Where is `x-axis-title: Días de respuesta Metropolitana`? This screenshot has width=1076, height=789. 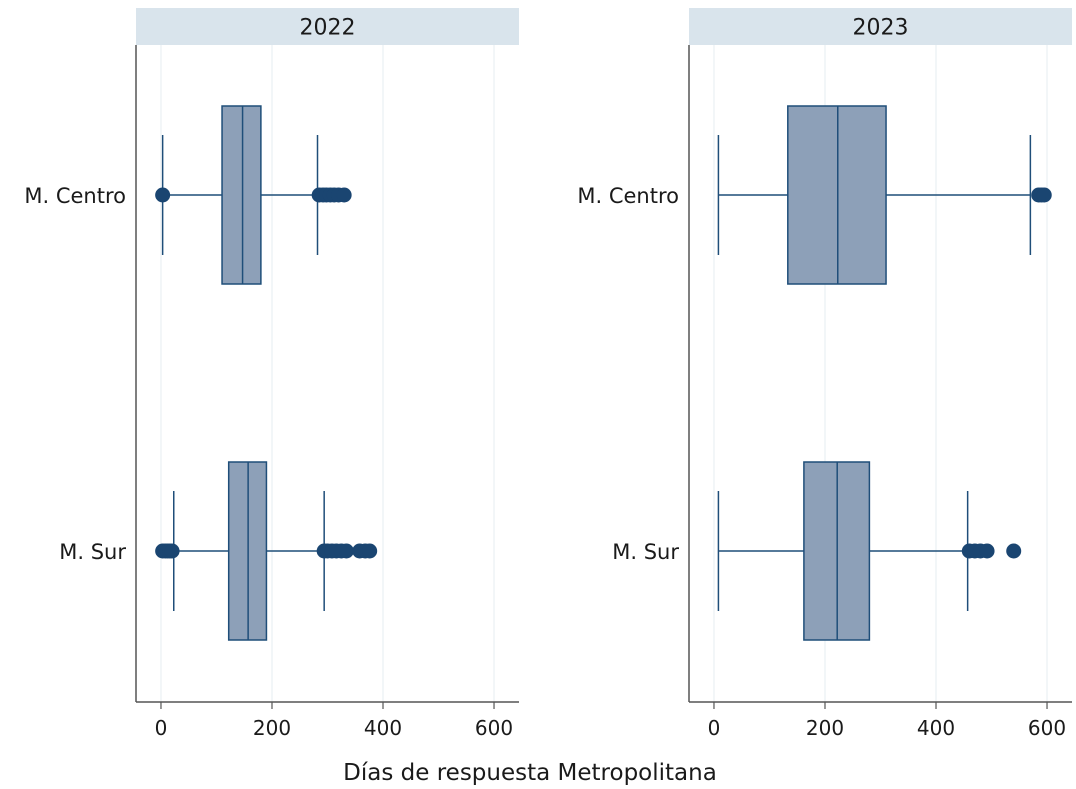 x-axis-title: Días de respuesta Metropolitana is located at coordinates (530, 773).